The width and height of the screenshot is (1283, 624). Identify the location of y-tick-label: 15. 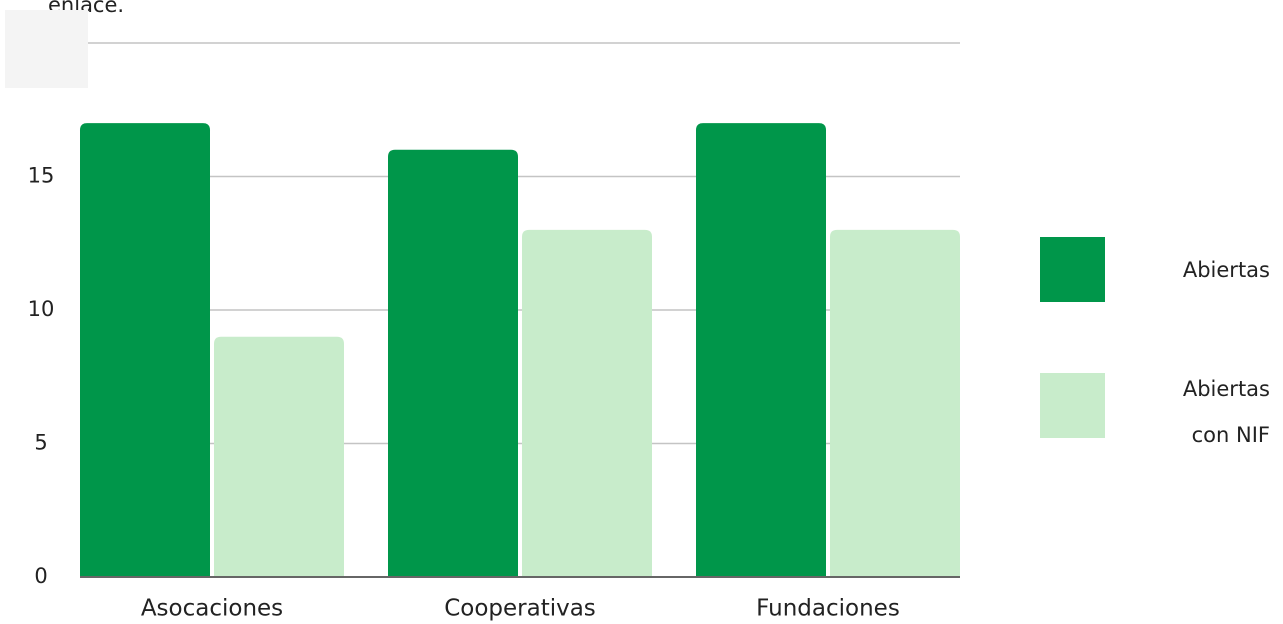
(41, 176).